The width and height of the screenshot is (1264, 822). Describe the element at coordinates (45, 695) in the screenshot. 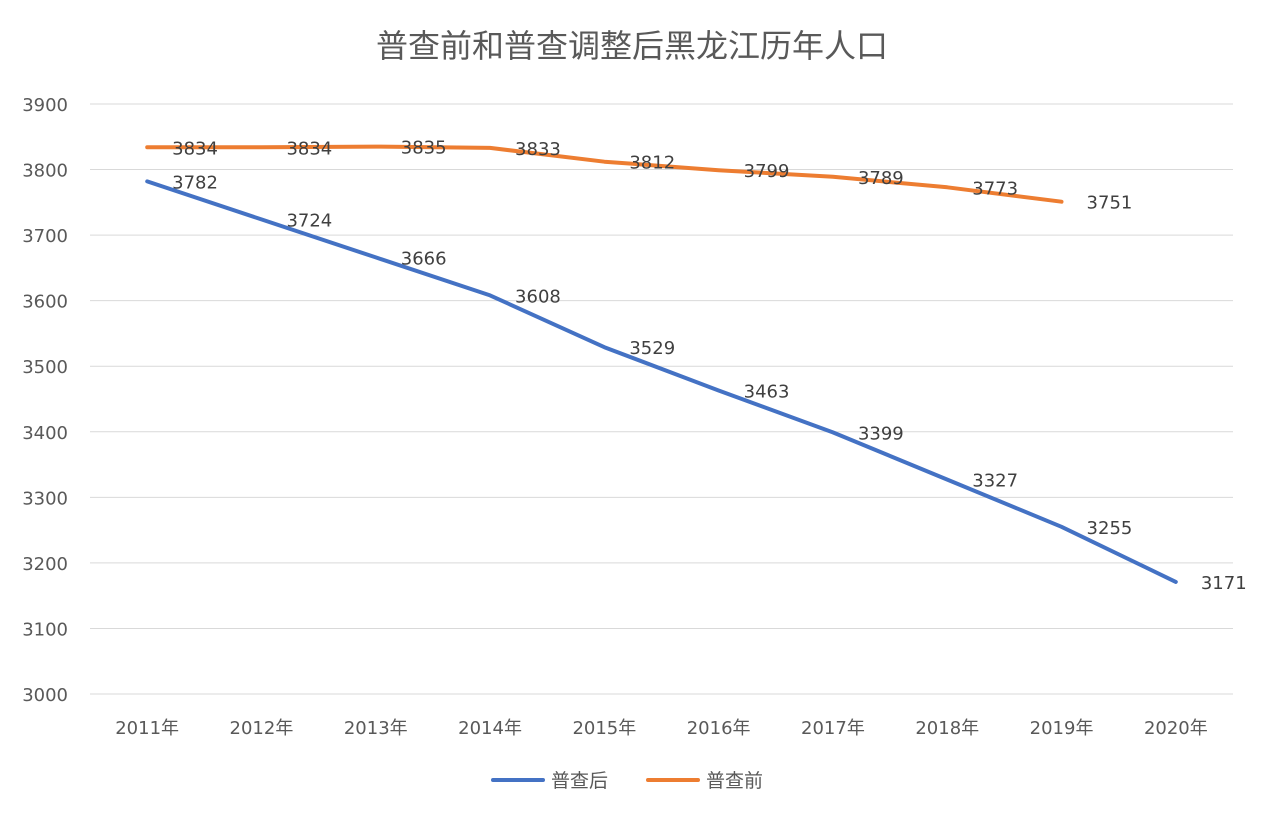

I see `y-tick-label: 3000` at that location.